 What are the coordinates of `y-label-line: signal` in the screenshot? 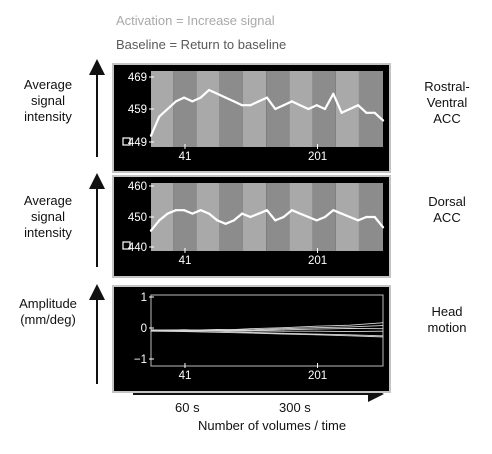 It's located at (48, 100).